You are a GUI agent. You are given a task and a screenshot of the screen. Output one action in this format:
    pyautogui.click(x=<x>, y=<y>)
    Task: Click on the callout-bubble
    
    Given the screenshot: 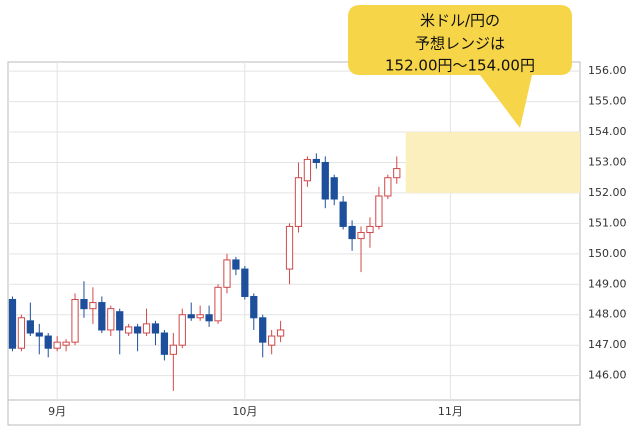 What is the action you would take?
    pyautogui.click(x=460, y=66)
    